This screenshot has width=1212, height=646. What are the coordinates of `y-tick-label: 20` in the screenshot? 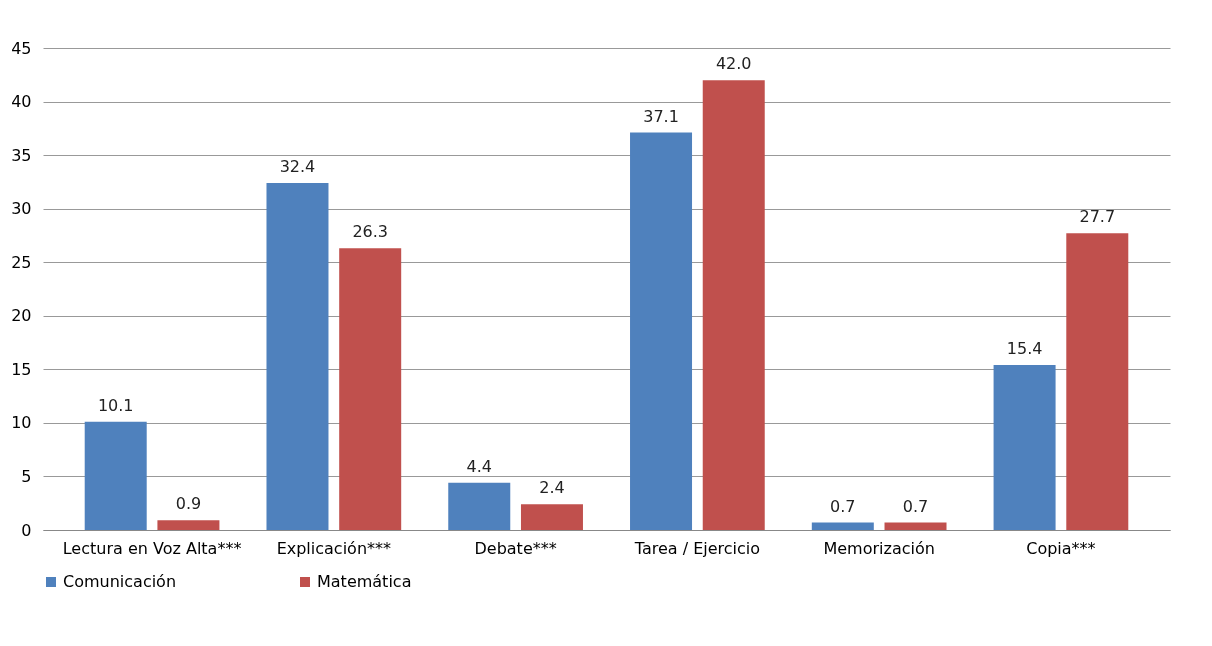 It's located at (21, 316).